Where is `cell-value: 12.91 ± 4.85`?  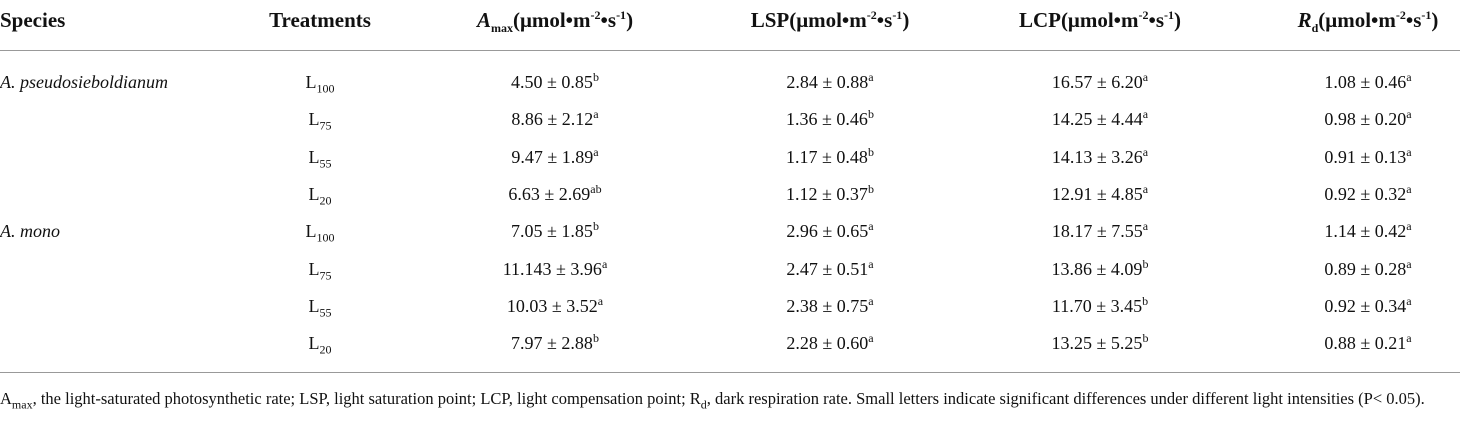 cell-value: 12.91 ± 4.85 is located at coordinates (1097, 193).